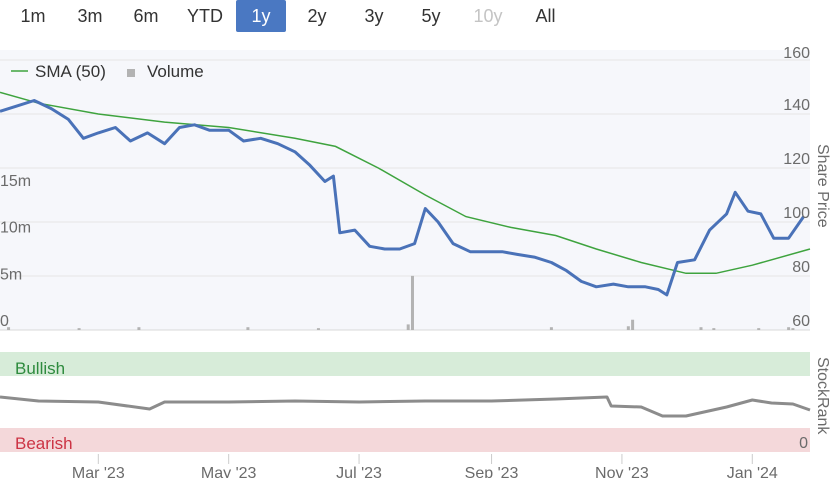 The width and height of the screenshot is (837, 478). Describe the element at coordinates (405, 406) in the screenshot. I see `stockrank-line` at that location.